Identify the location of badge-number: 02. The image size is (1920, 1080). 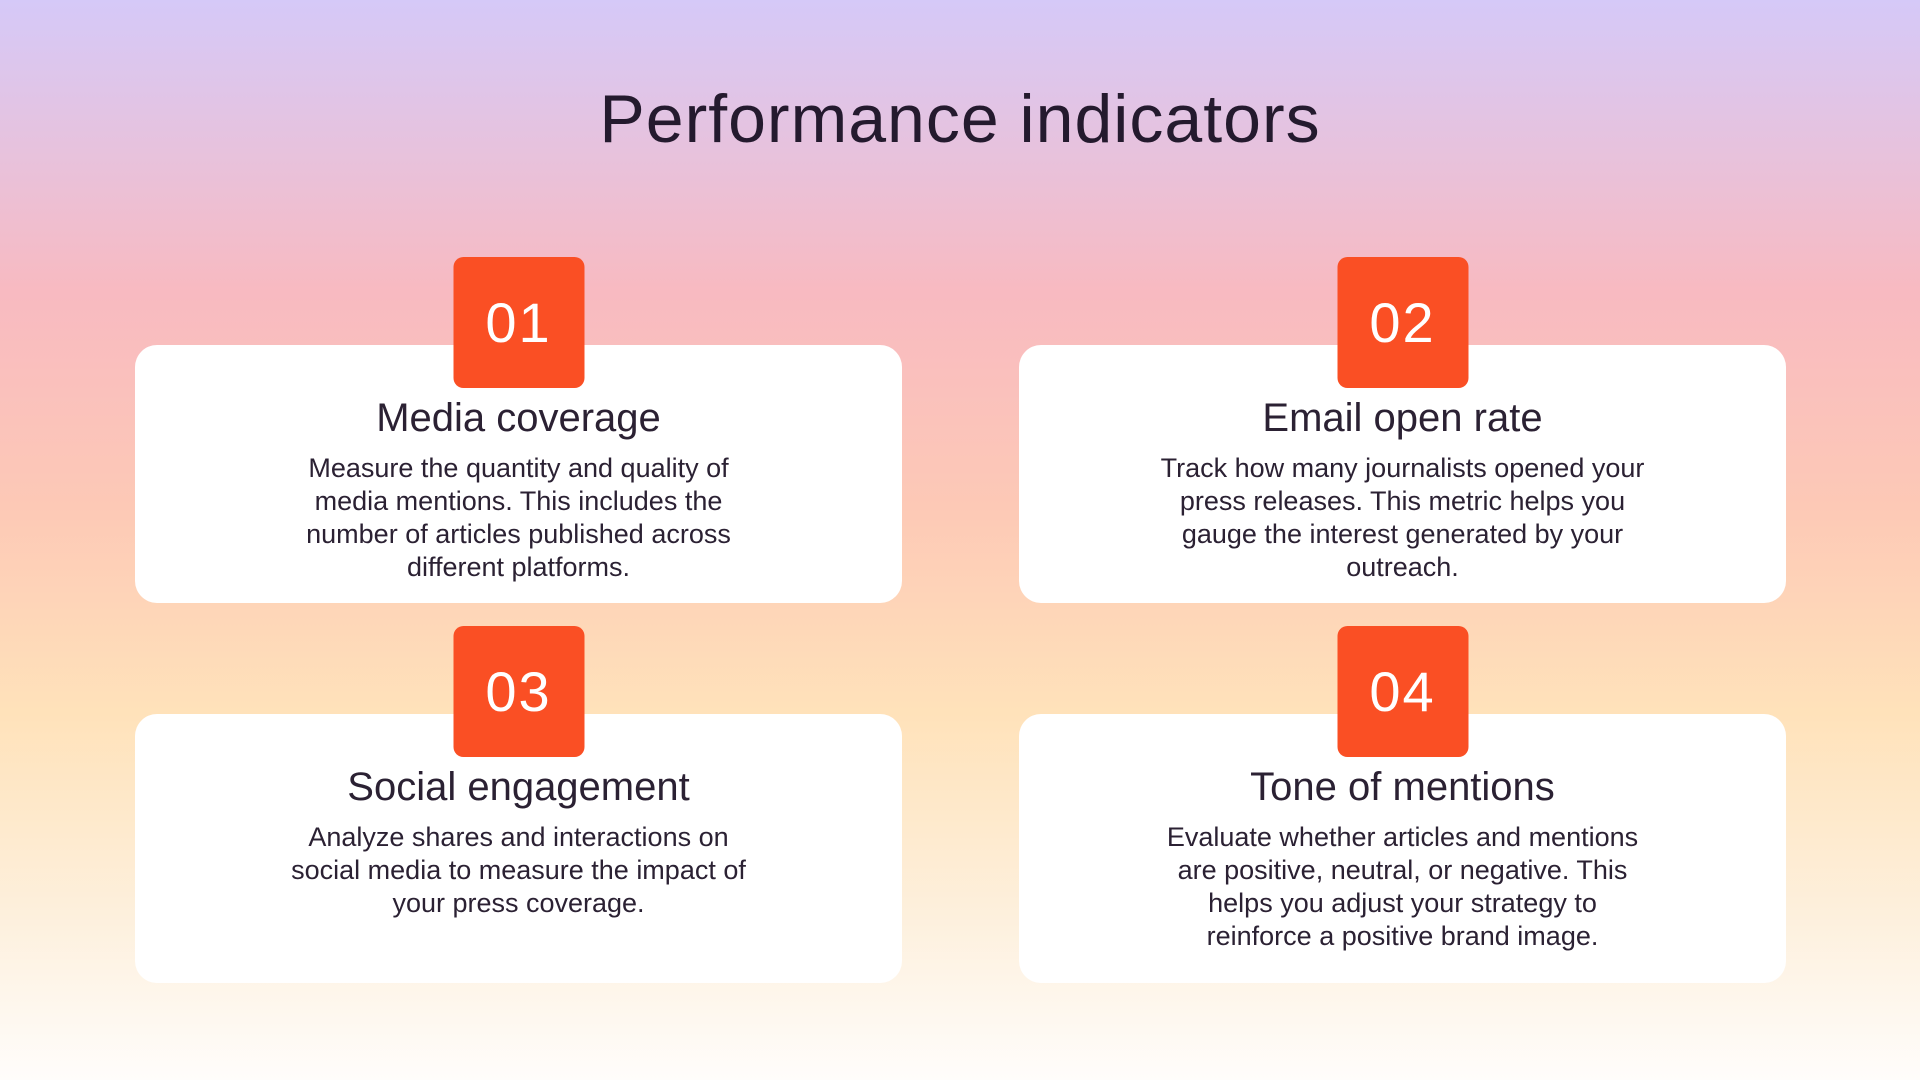
(1402, 322).